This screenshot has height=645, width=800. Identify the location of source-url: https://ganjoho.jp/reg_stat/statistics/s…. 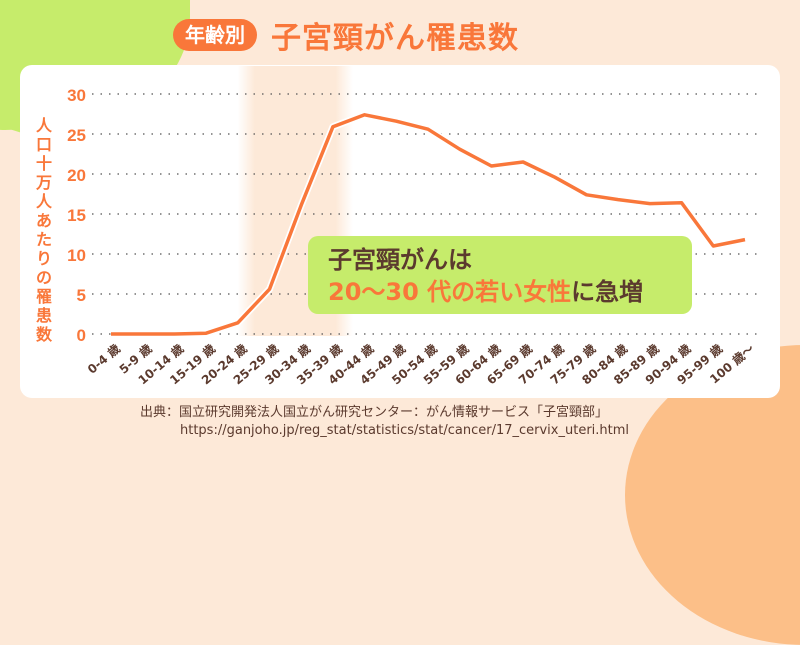
(405, 430).